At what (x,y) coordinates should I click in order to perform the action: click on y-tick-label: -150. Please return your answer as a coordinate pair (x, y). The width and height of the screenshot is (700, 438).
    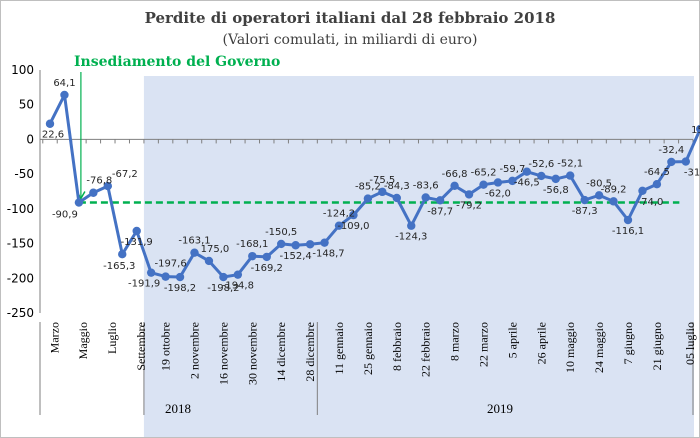
    Looking at the image, I should click on (20, 244).